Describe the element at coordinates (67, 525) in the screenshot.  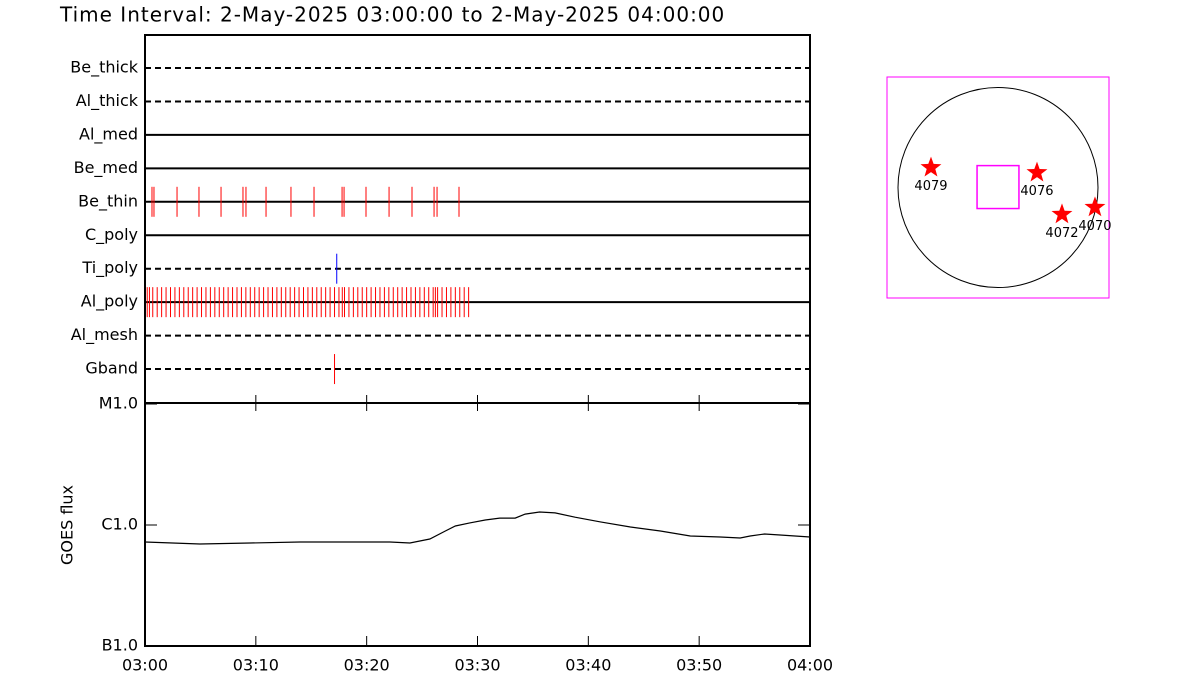
I see `y-axis-label: GOES flux` at that location.